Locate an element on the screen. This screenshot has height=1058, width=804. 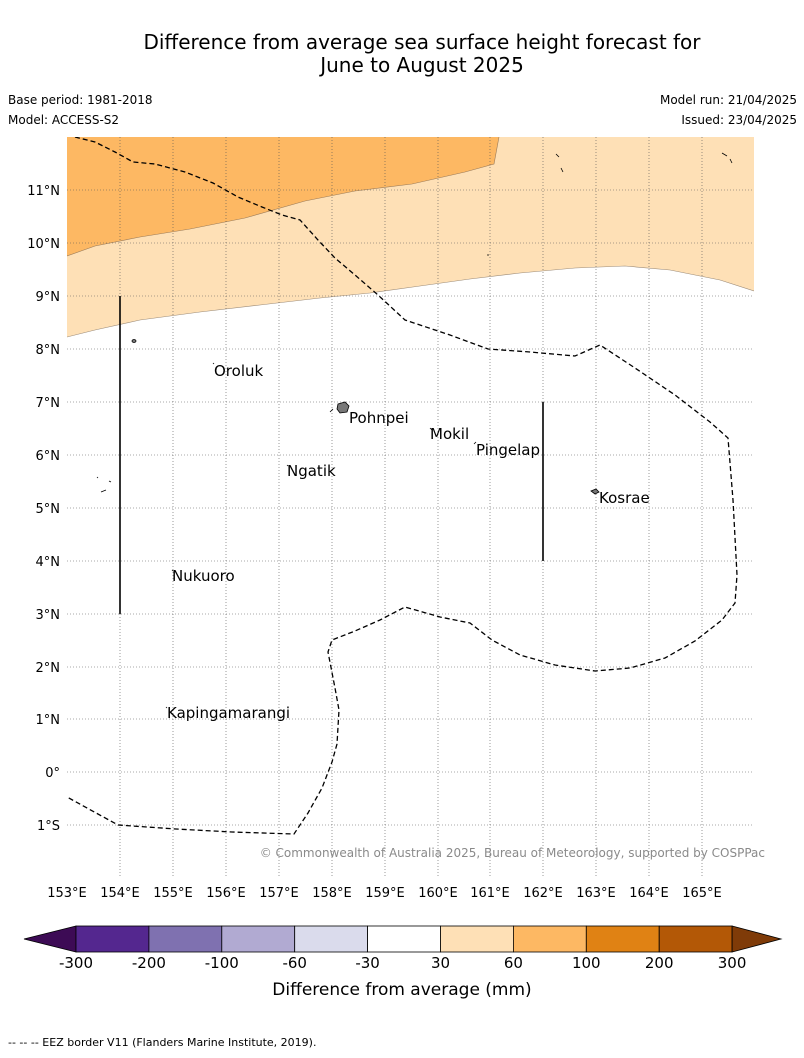
lat-tick-label: 0° is located at coordinates (52, 773).